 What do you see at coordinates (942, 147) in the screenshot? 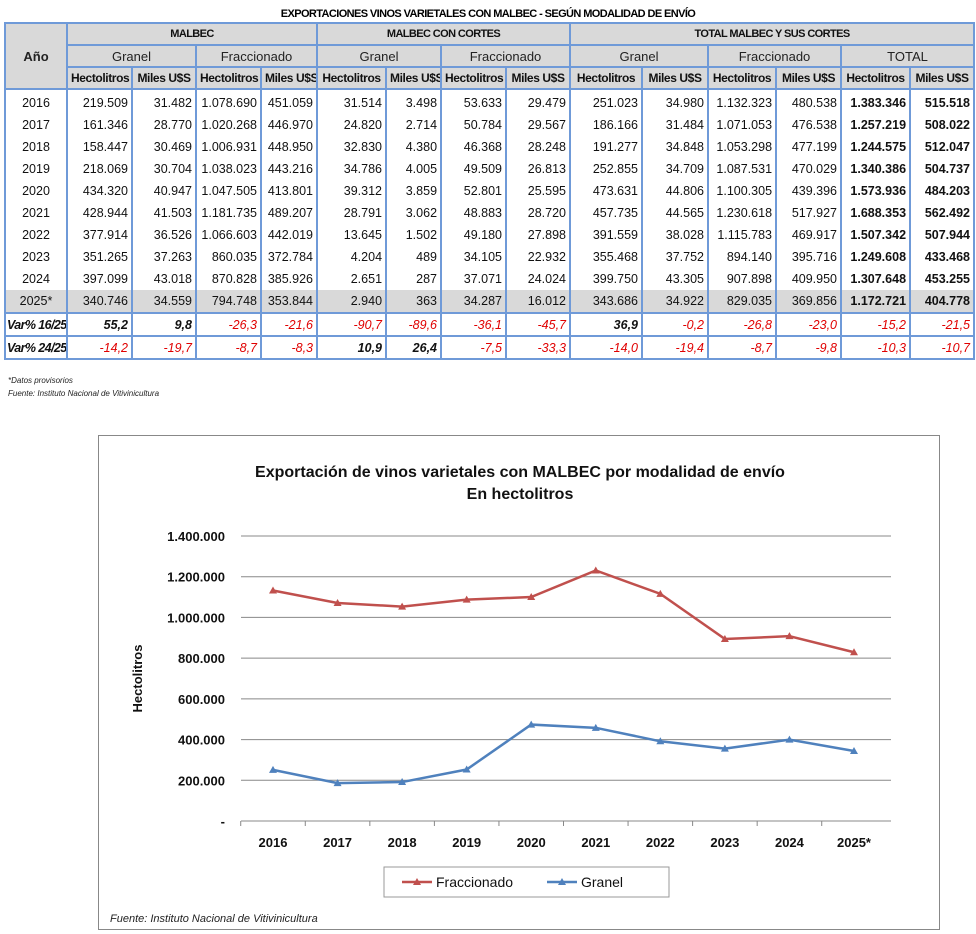
I see `value-cell: 512.047` at bounding box center [942, 147].